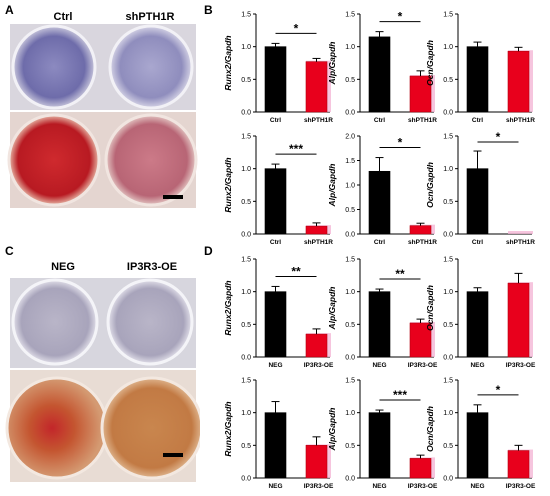 Image resolution: width=550 pixels, height=496 pixels. Describe the element at coordinates (430, 185) in the screenshot. I see `chart-b-1-2-ylabel: Ocn/Gapdh` at that location.